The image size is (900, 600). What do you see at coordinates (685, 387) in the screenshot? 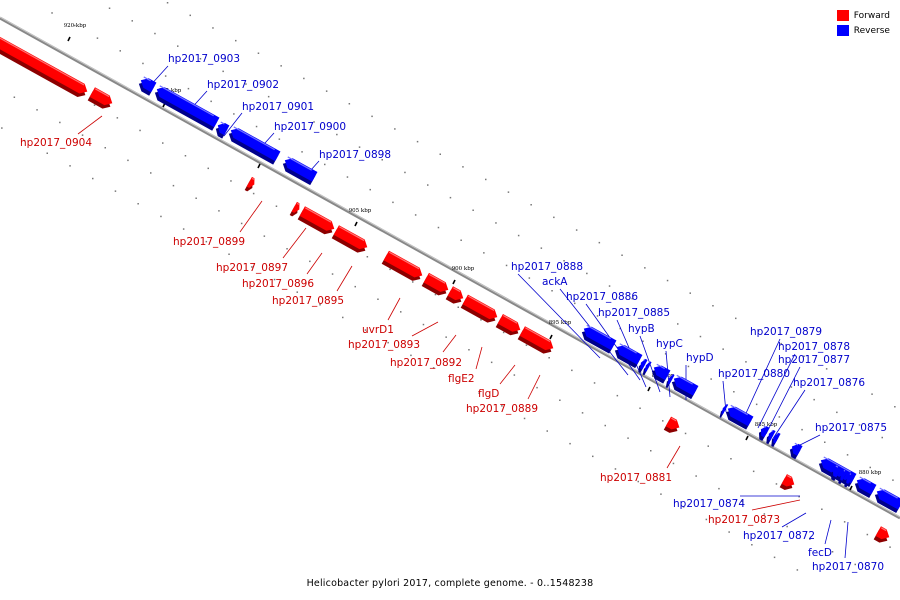
I see `hypD-gene-arrow` at bounding box center [685, 387].